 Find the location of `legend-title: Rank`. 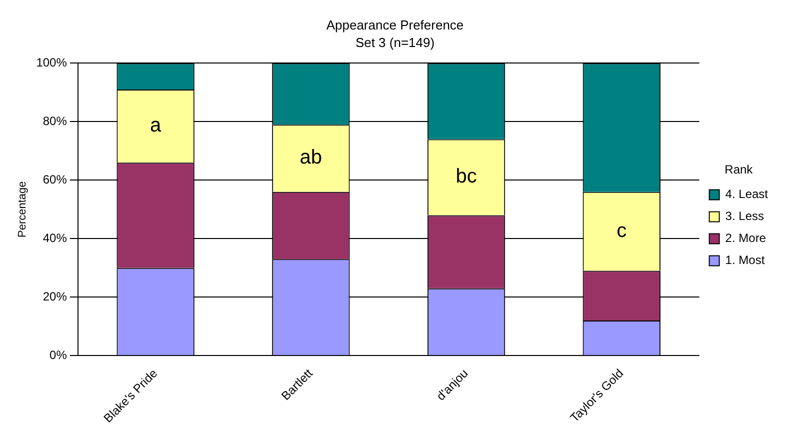

legend-title: Rank is located at coordinates (739, 169).